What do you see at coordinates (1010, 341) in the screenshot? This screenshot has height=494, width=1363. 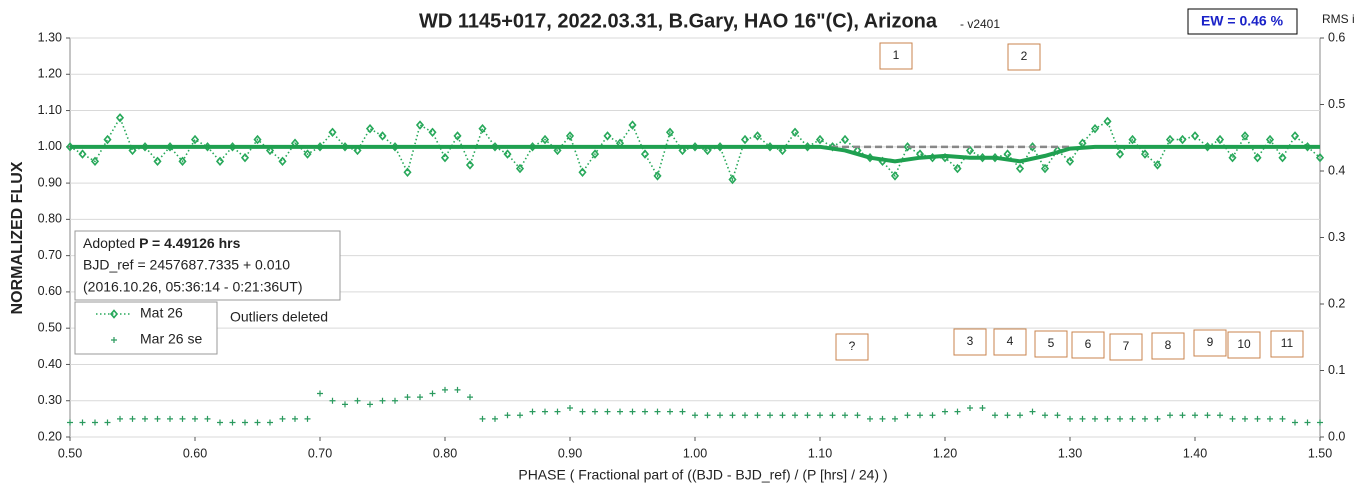 I see `annotation: 4` at bounding box center [1010, 341].